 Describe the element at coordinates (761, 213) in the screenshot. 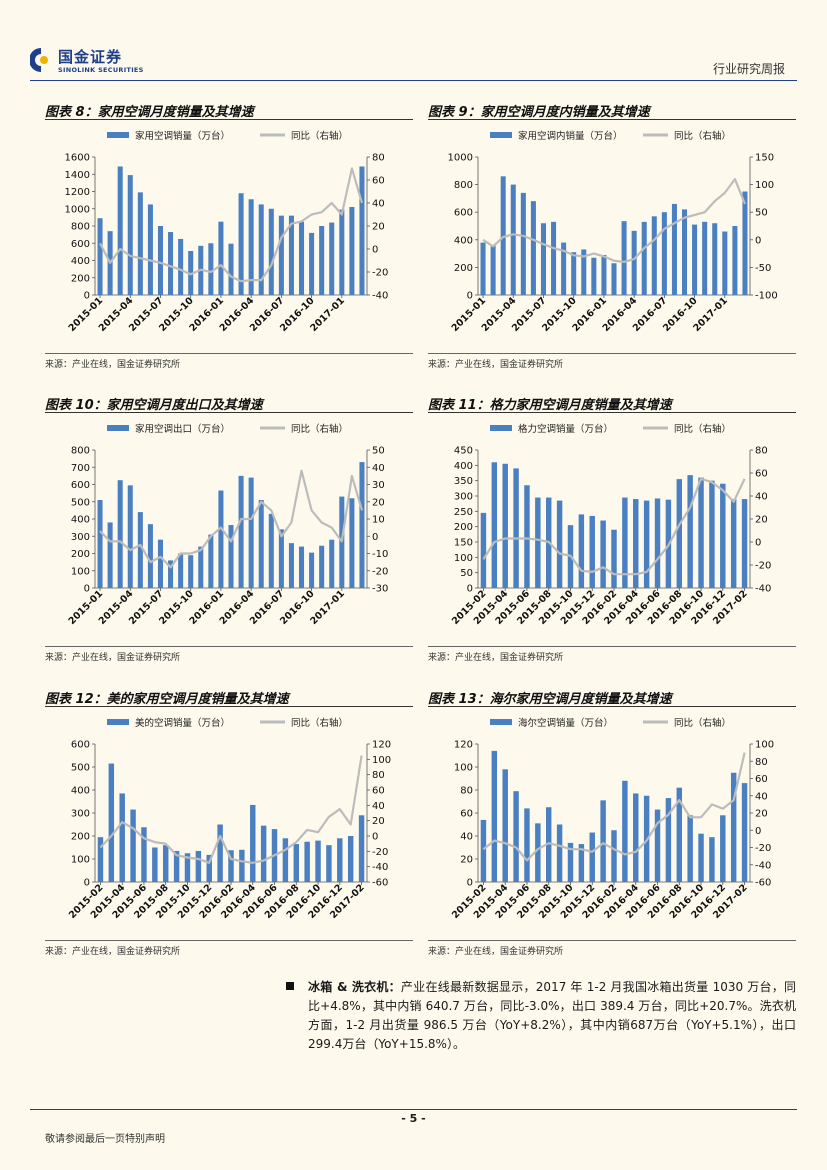

I see `right-tick-label: 50` at that location.